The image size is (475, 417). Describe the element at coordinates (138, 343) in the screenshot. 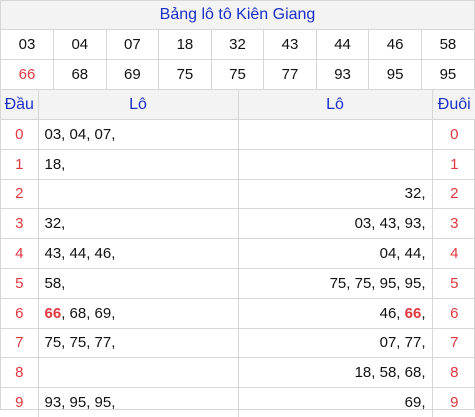

I see `lo-left-list: 75, 75, 77,` at that location.